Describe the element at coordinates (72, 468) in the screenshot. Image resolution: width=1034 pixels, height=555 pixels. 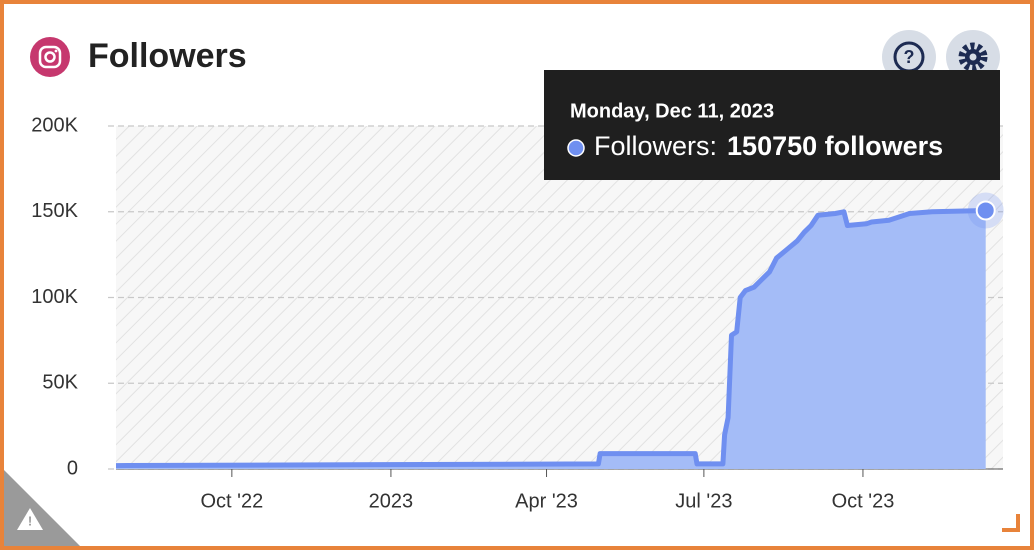
I see `y-tick-label: 0` at that location.